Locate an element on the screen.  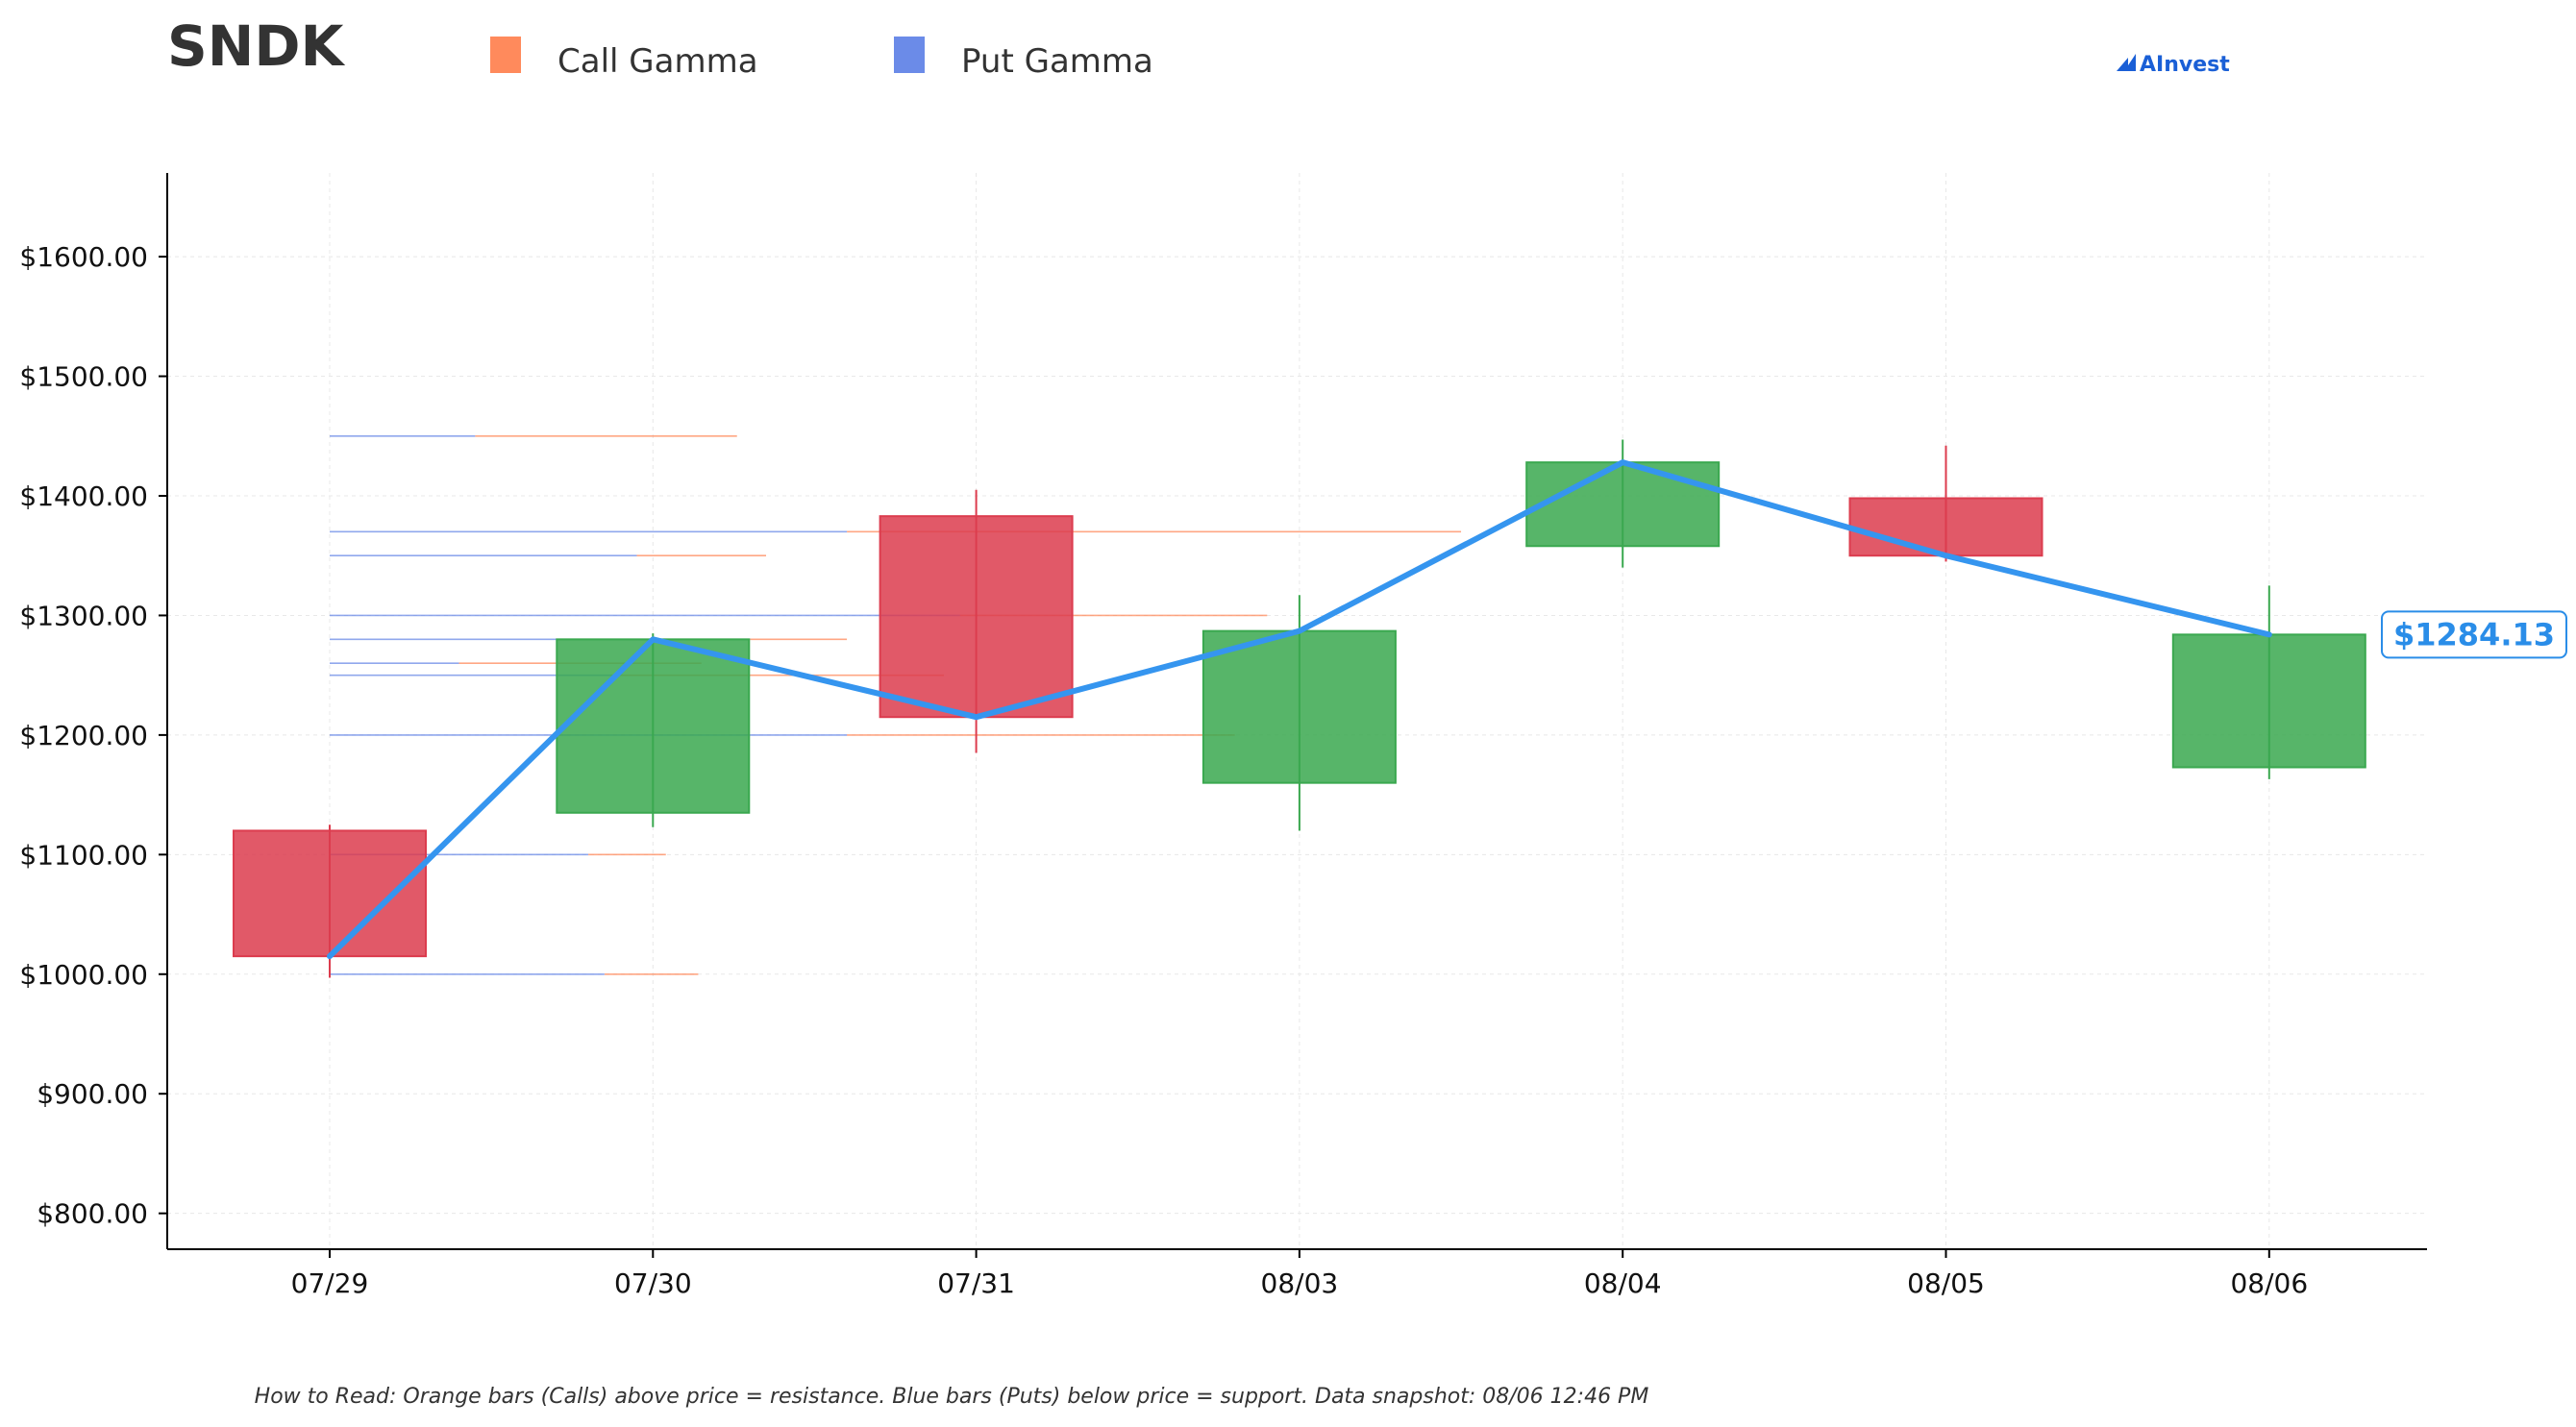
legend: Call Gamma Put Gamma is located at coordinates (821, 59).